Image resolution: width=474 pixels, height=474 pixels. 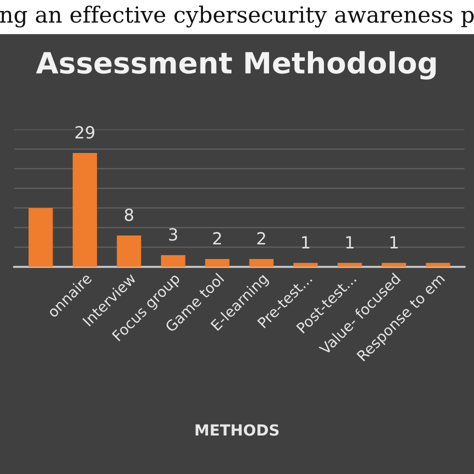 I want to click on chart-title: Assessment Methodolog, so click(x=236, y=65).